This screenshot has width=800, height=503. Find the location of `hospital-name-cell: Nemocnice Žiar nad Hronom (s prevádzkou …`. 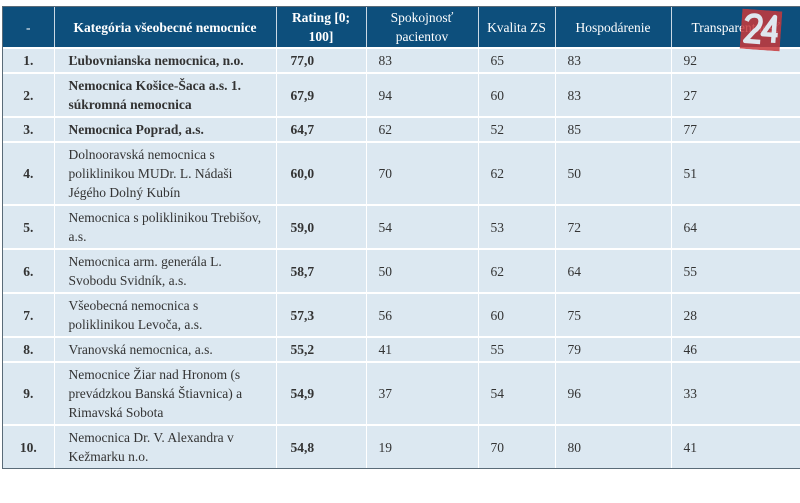

hospital-name-cell: Nemocnice Žiar nad Hronom (s prevádzkou … is located at coordinates (165, 393).